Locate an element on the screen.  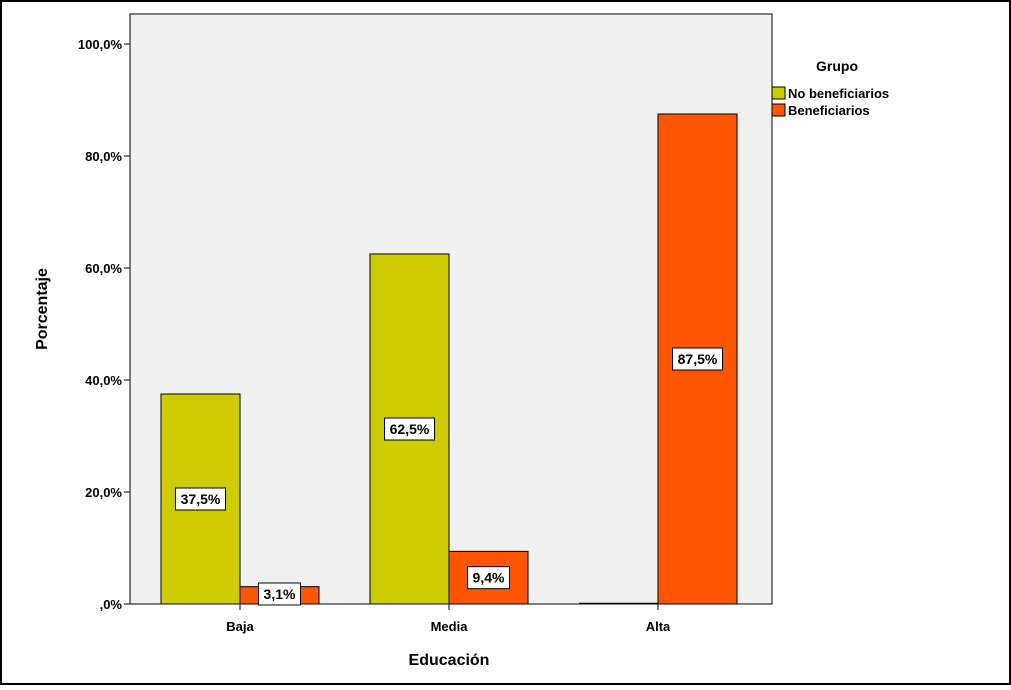
data-label-media-1: 9,4% is located at coordinates (488, 578).